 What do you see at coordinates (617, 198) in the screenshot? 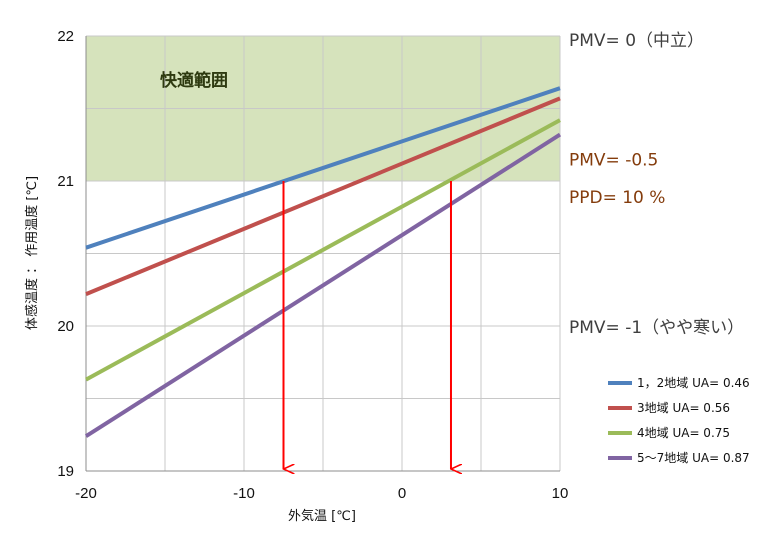
I see `pmv-label: PPD= 10 %` at bounding box center [617, 198].